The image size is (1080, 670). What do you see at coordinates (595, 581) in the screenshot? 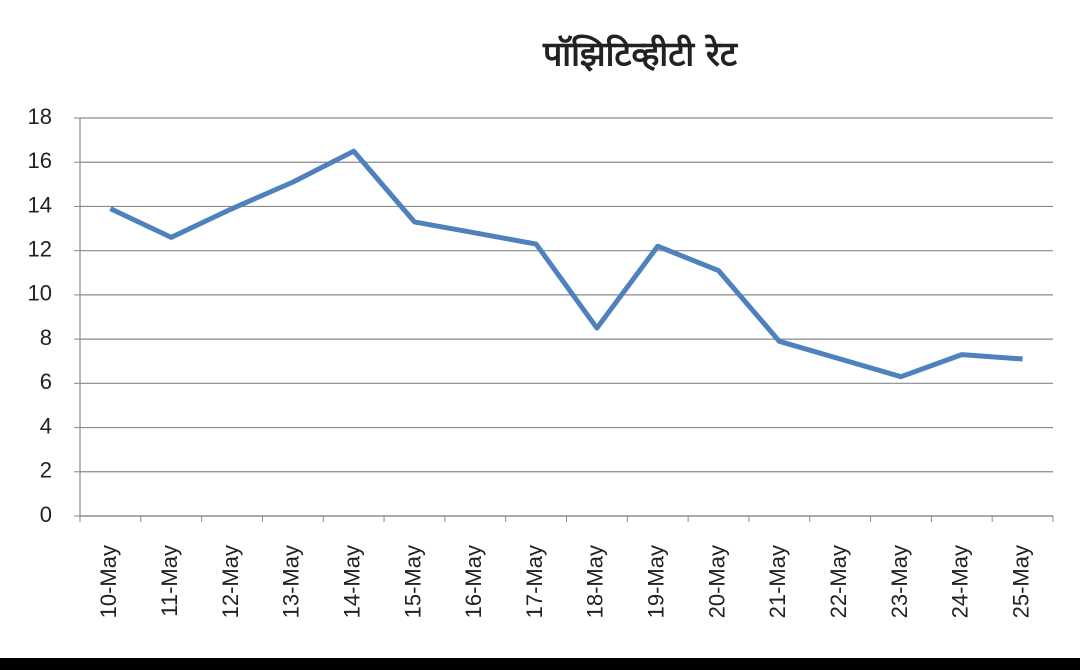
I see `x-tick-label: 18-May` at bounding box center [595, 581].